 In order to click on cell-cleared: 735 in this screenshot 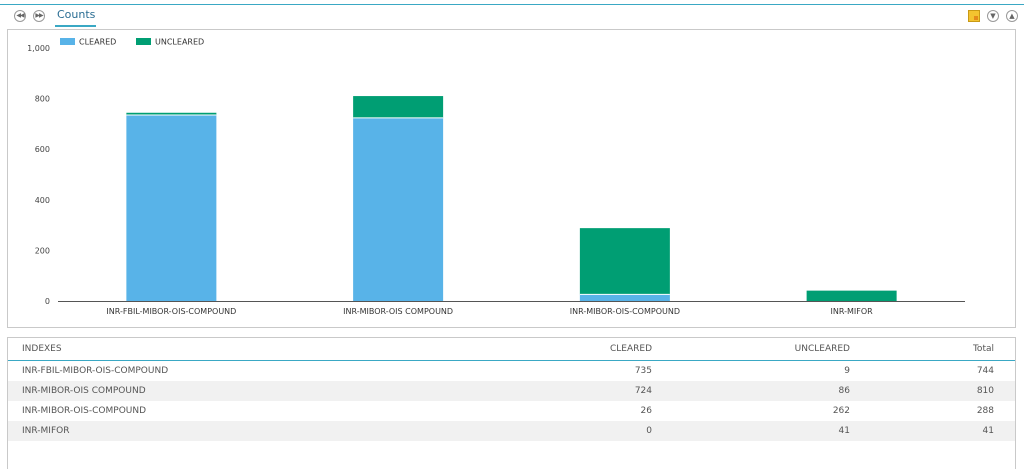, I will do `click(643, 371)`.